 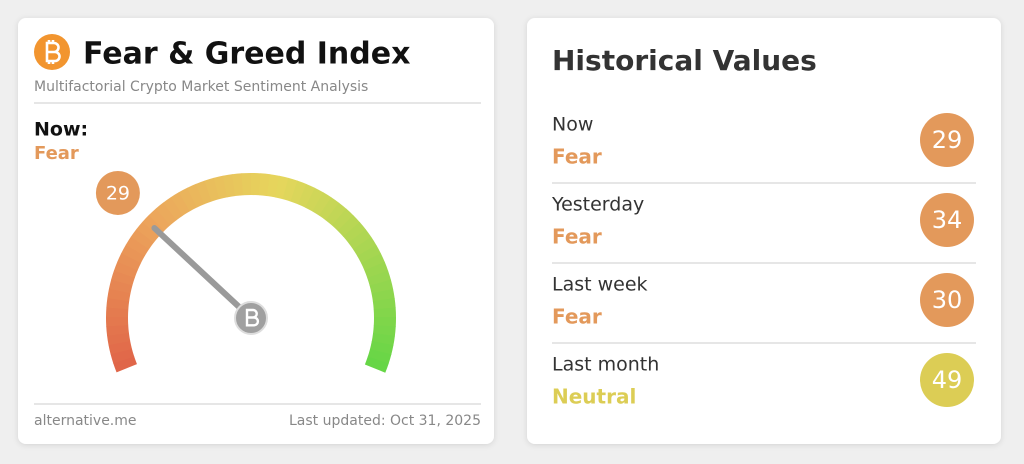 I want to click on period: Last week, so click(x=600, y=285).